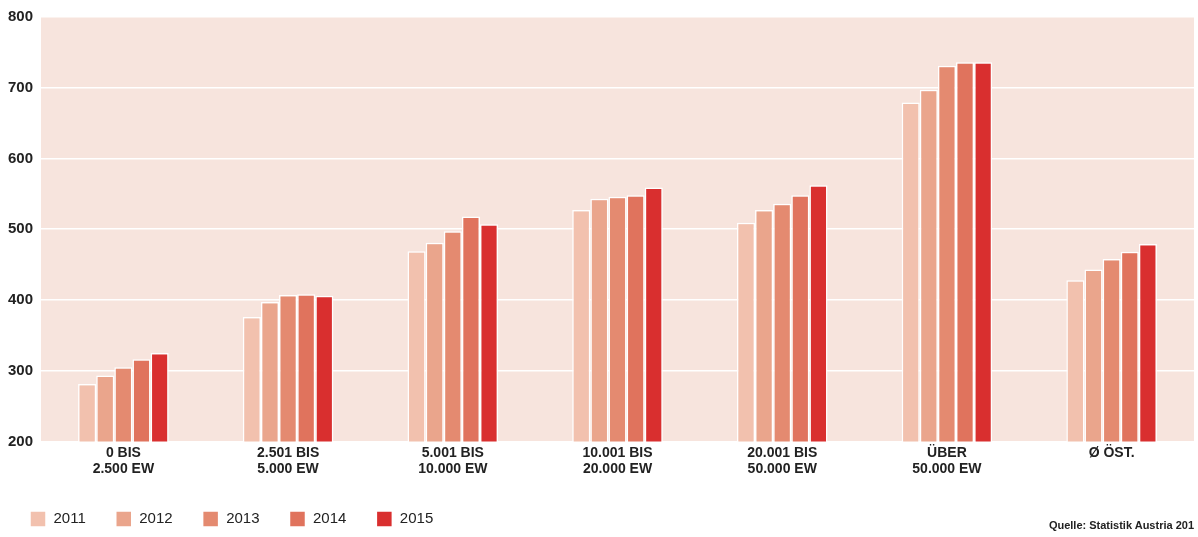  What do you see at coordinates (329, 518) in the screenshot?
I see `legend-label: 2014` at bounding box center [329, 518].